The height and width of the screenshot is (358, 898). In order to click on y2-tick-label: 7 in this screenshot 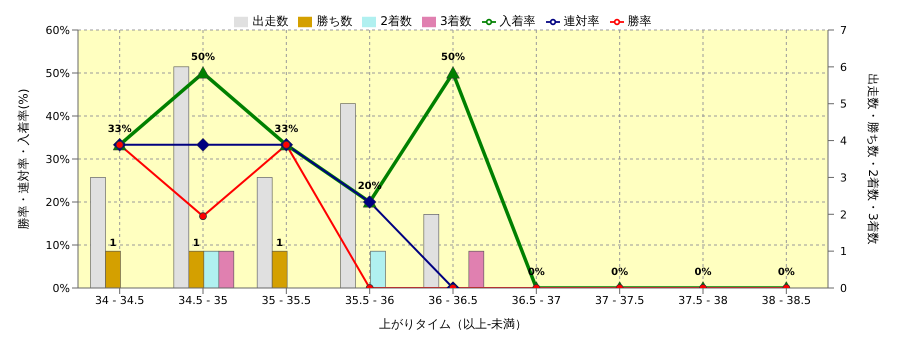, I will do `click(843, 30)`.